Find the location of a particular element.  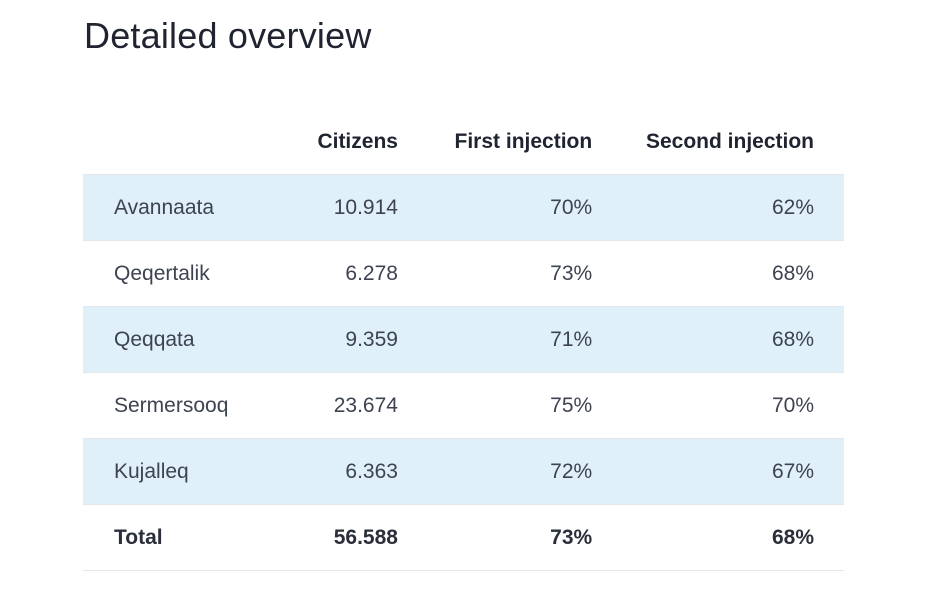

table-row: Kujalleq 6.363 72% 67% is located at coordinates (463, 471).